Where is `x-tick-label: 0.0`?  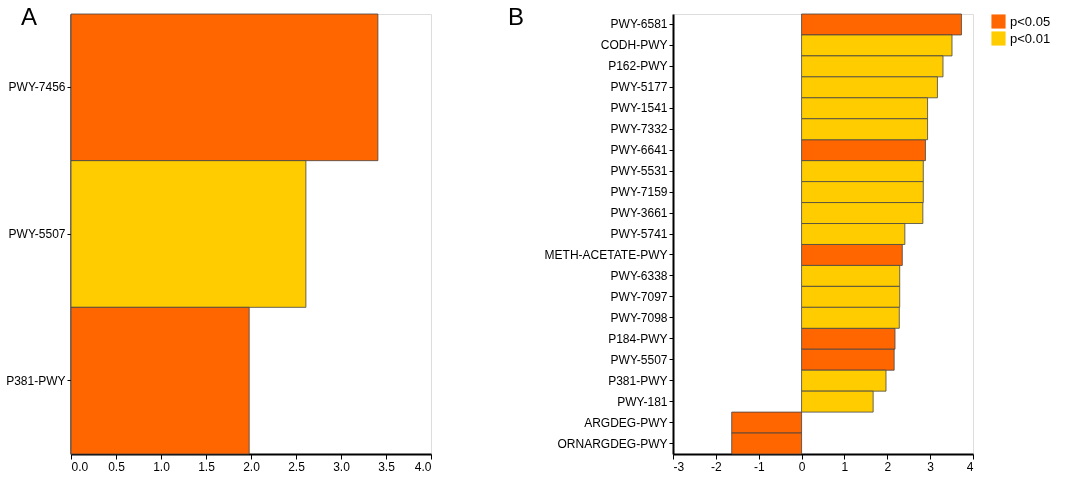 x-tick-label: 0.0 is located at coordinates (80, 466).